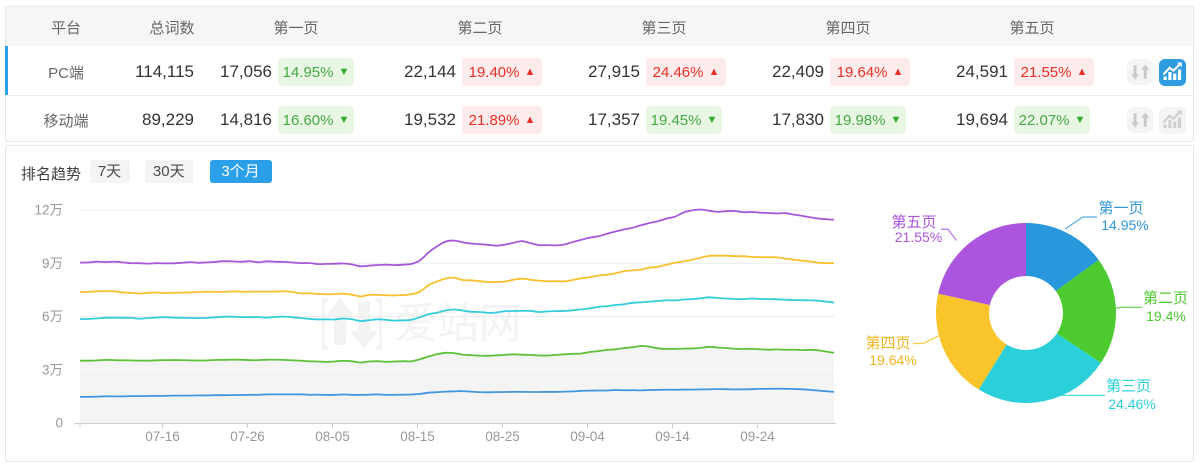  I want to click on svg-text: 19.4%, so click(1166, 316).